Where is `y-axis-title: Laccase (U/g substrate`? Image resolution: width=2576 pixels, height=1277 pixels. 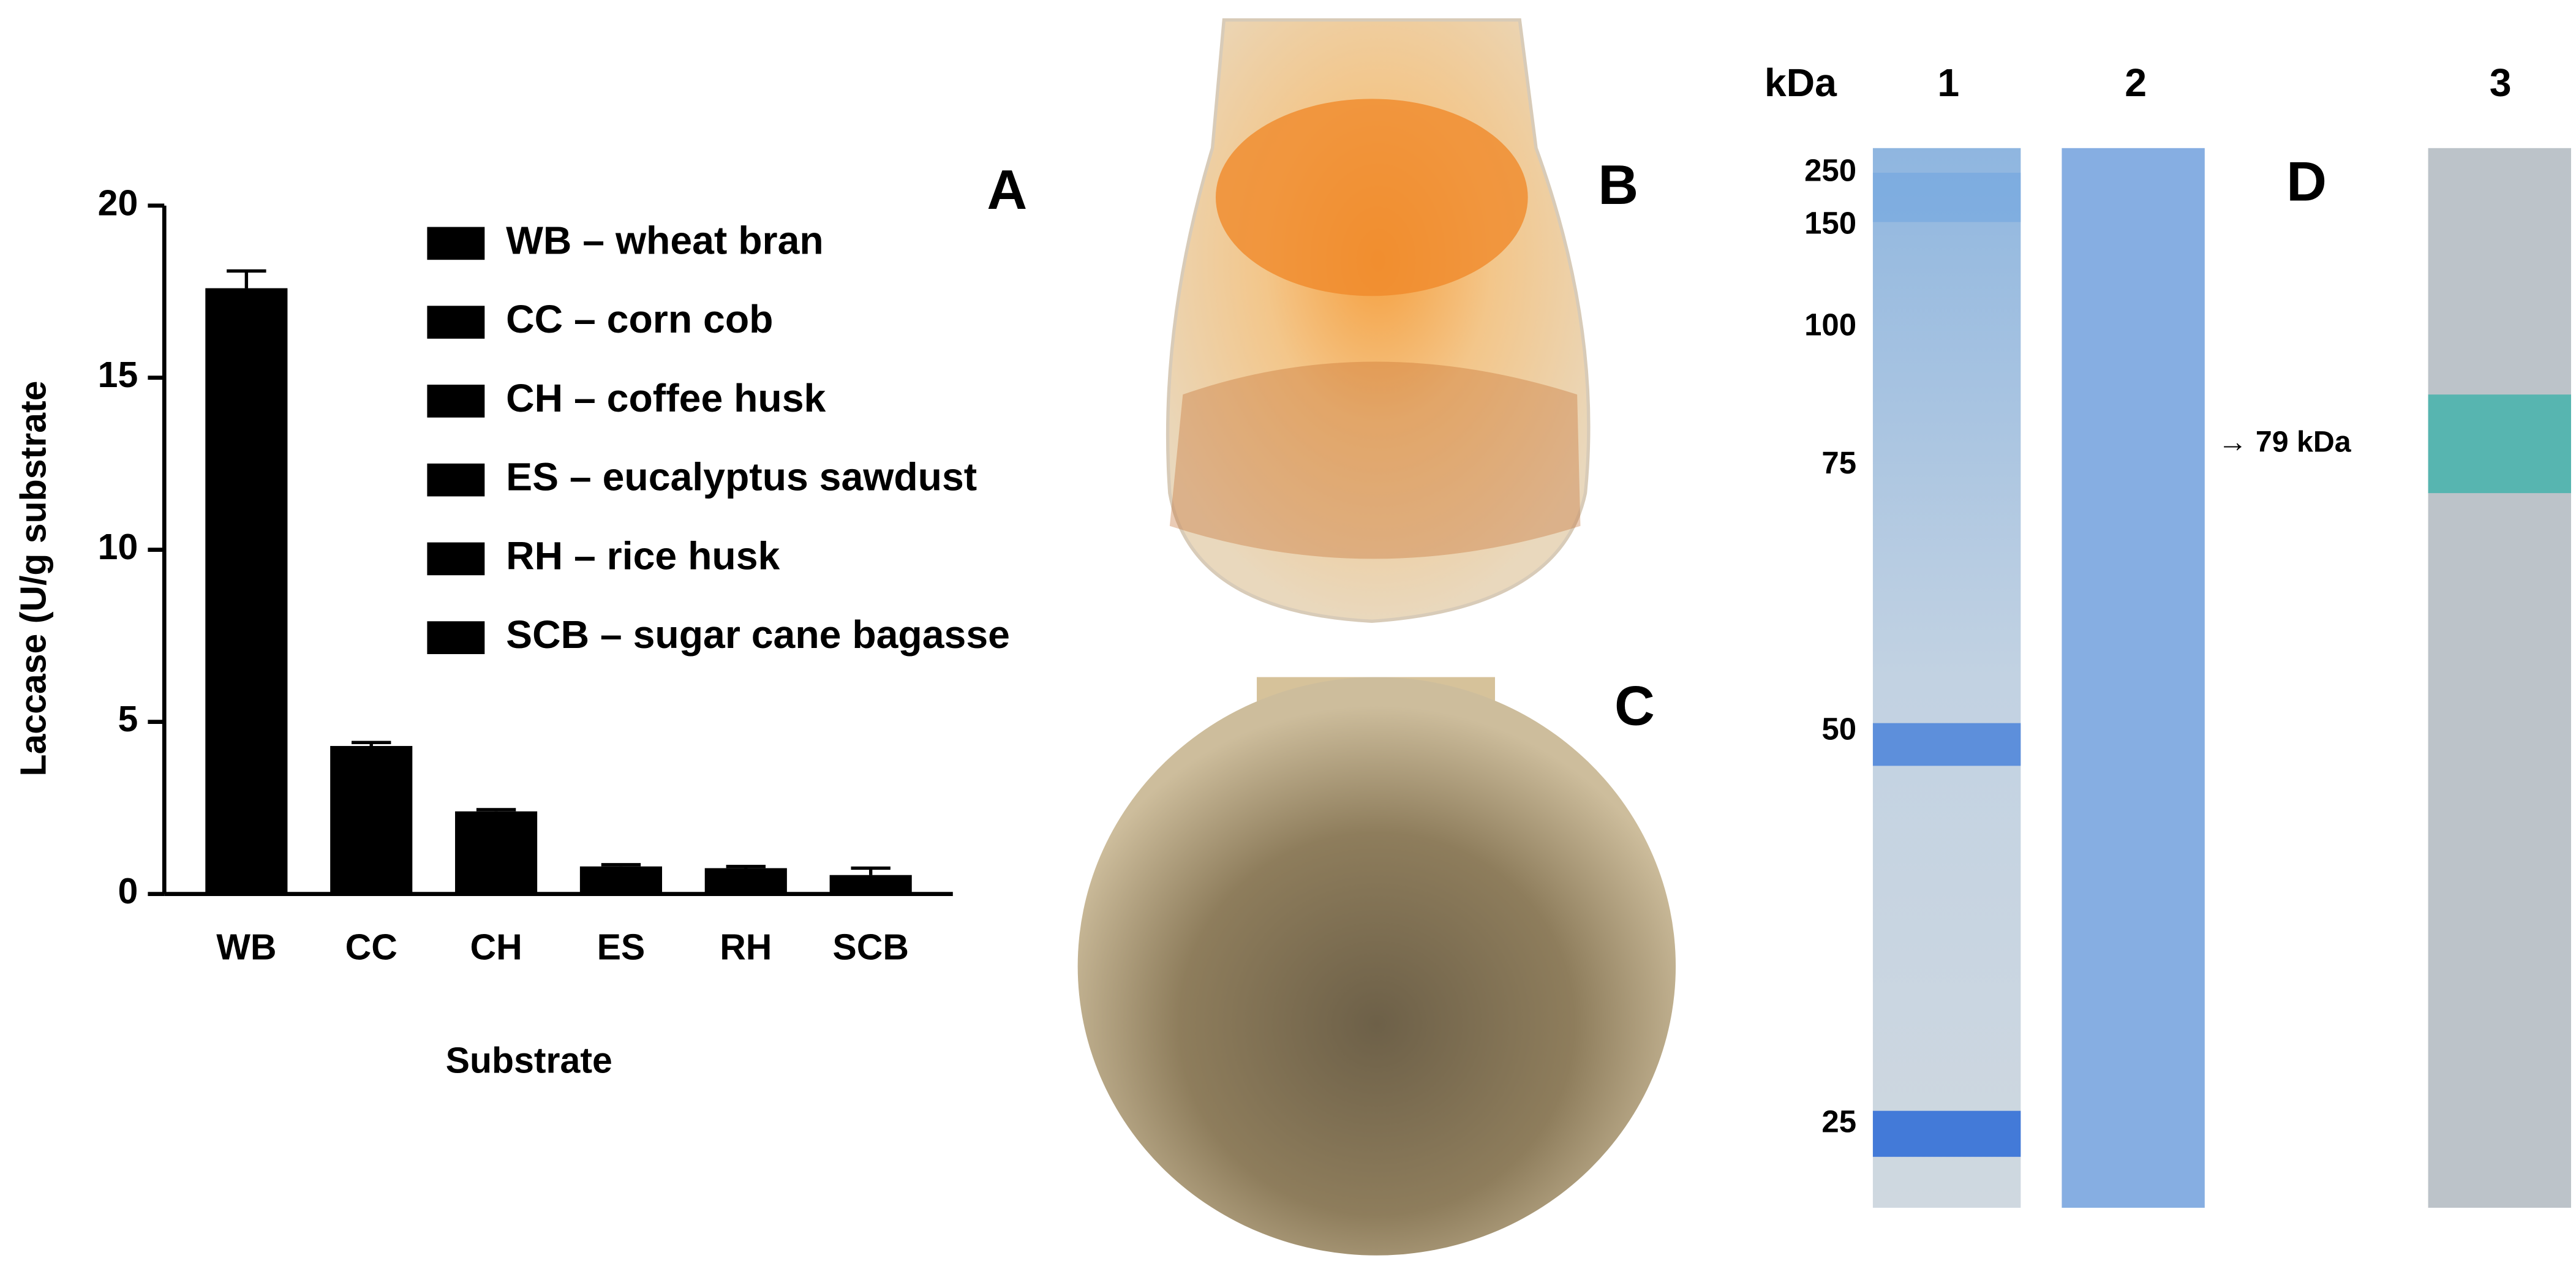
y-axis-title: Laccase (U/g substrate is located at coordinates (33, 579).